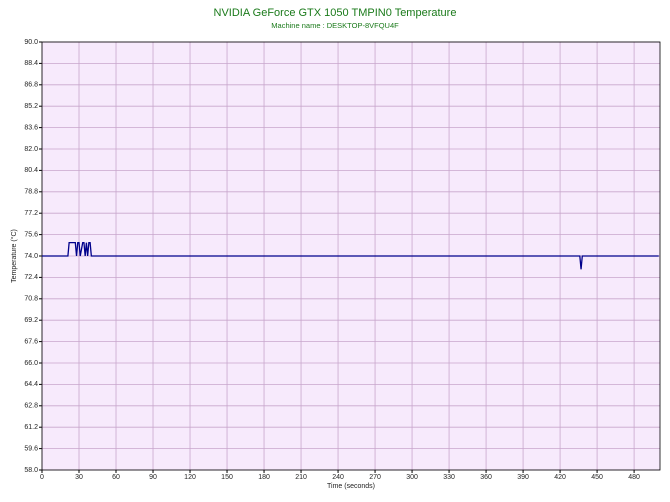 This screenshot has width=670, height=502. Describe the element at coordinates (31, 149) in the screenshot. I see `y-tick-label: 82.0` at that location.